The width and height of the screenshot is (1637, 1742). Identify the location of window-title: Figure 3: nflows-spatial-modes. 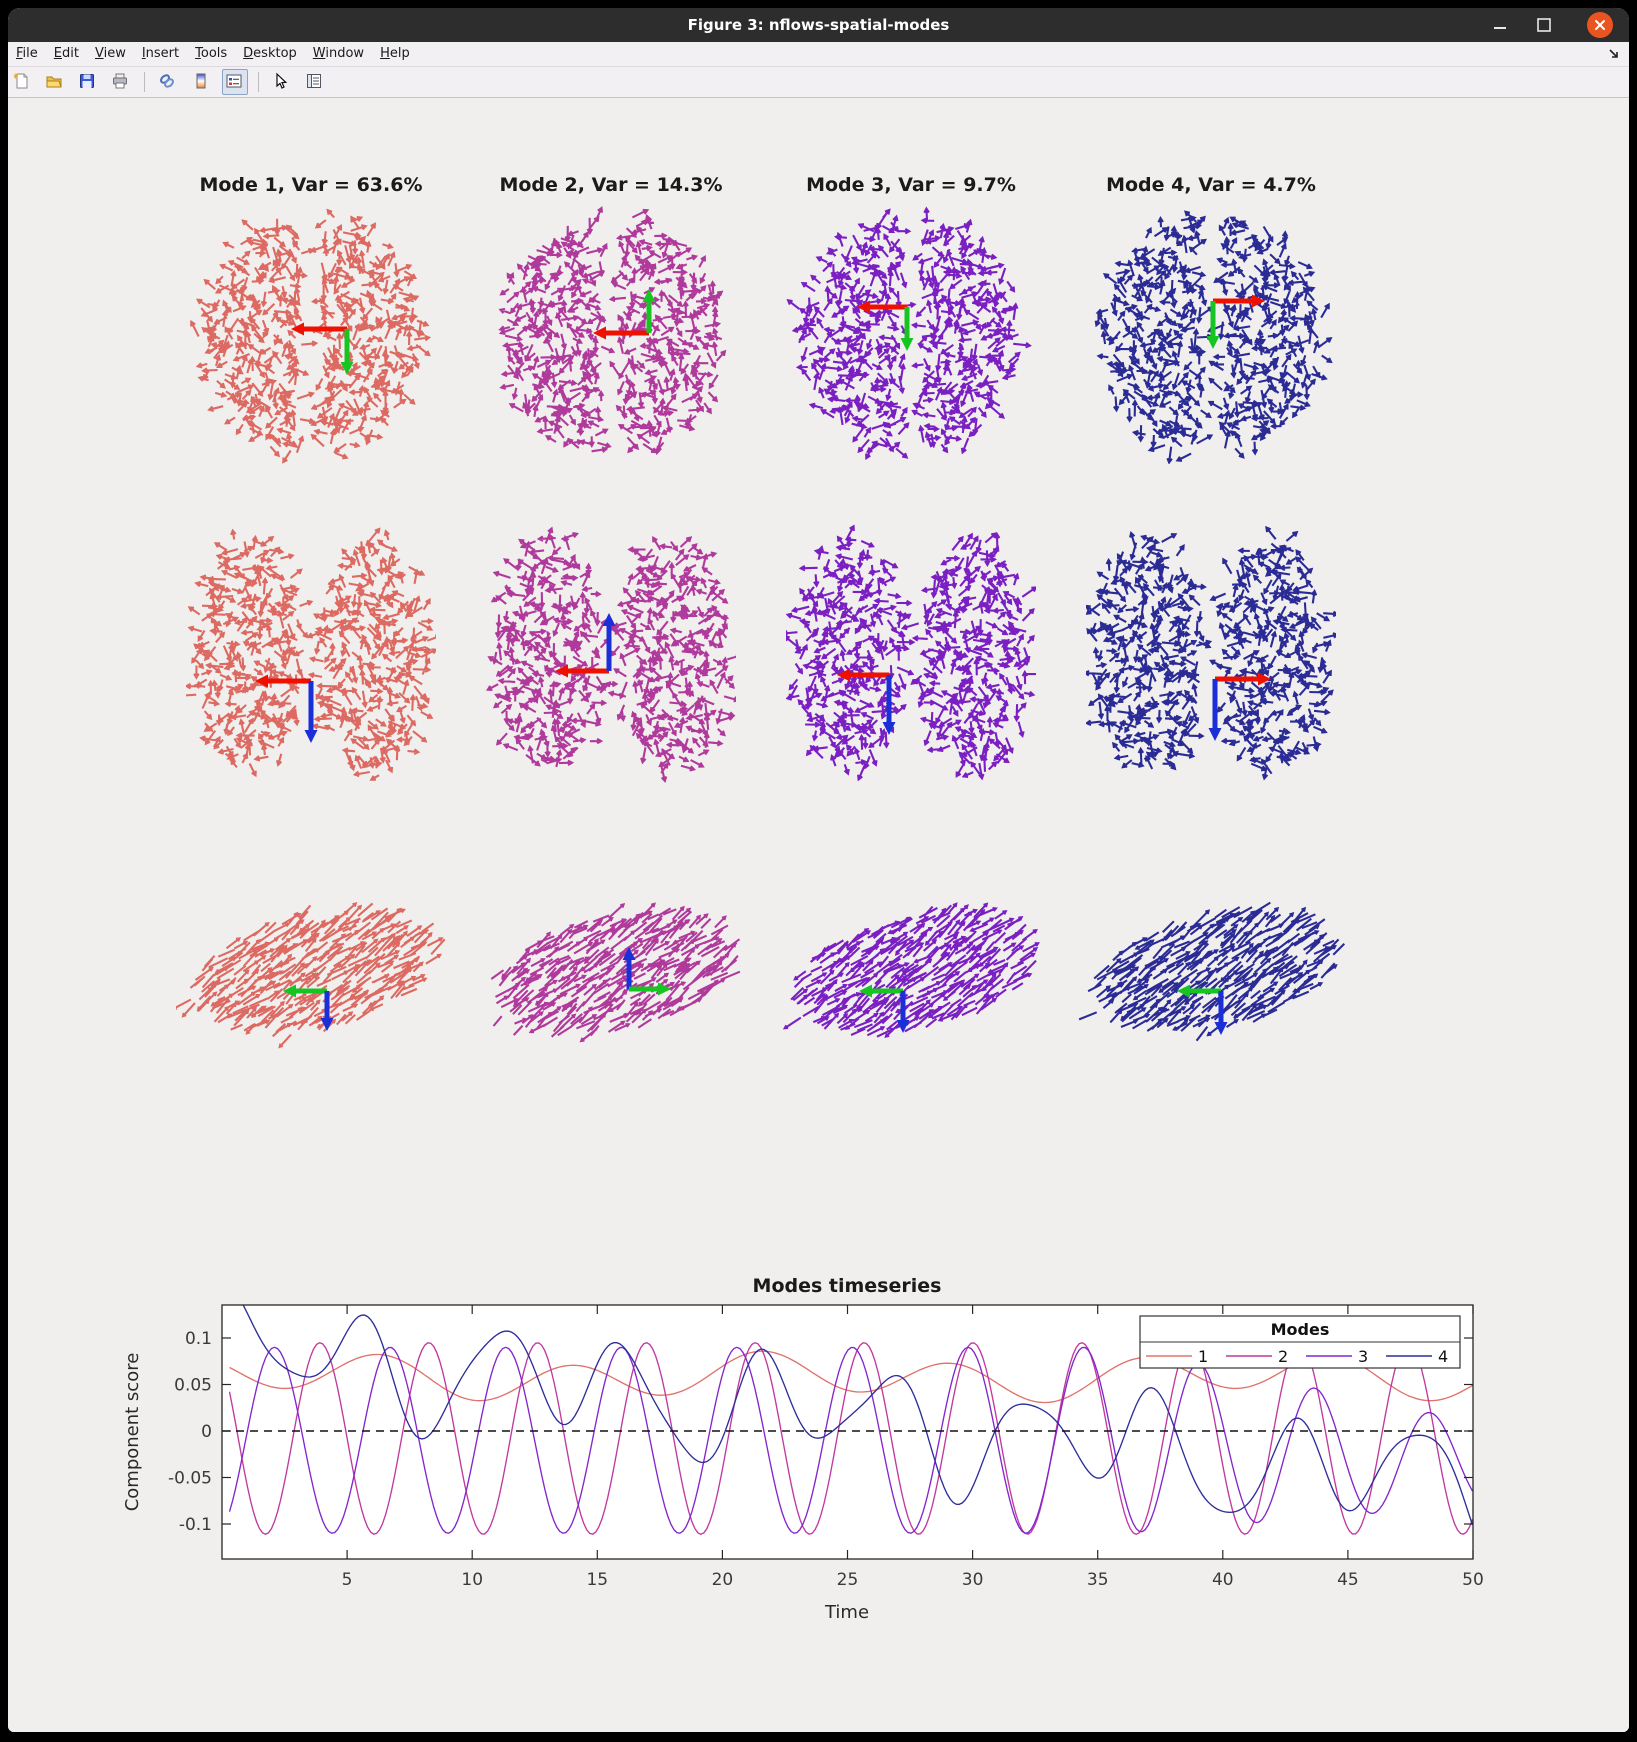
(818, 25).